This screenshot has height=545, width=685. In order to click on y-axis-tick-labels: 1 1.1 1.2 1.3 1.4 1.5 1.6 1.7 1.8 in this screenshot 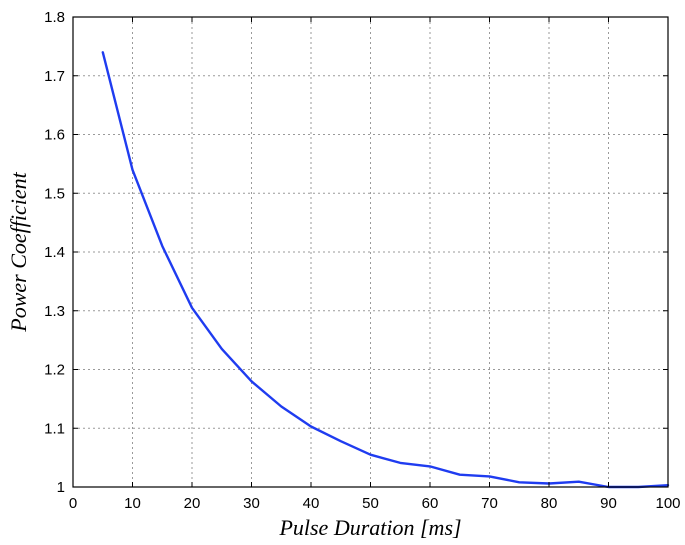, I will do `click(54, 252)`.